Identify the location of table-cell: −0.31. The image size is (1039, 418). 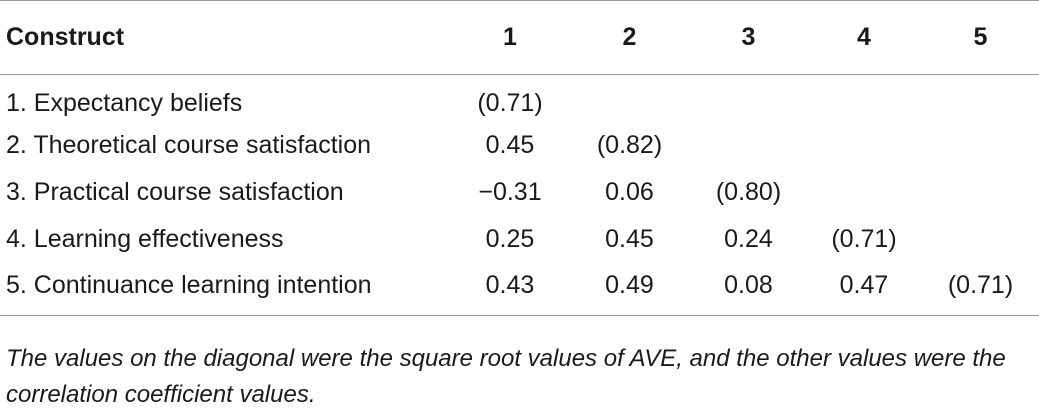
(510, 191).